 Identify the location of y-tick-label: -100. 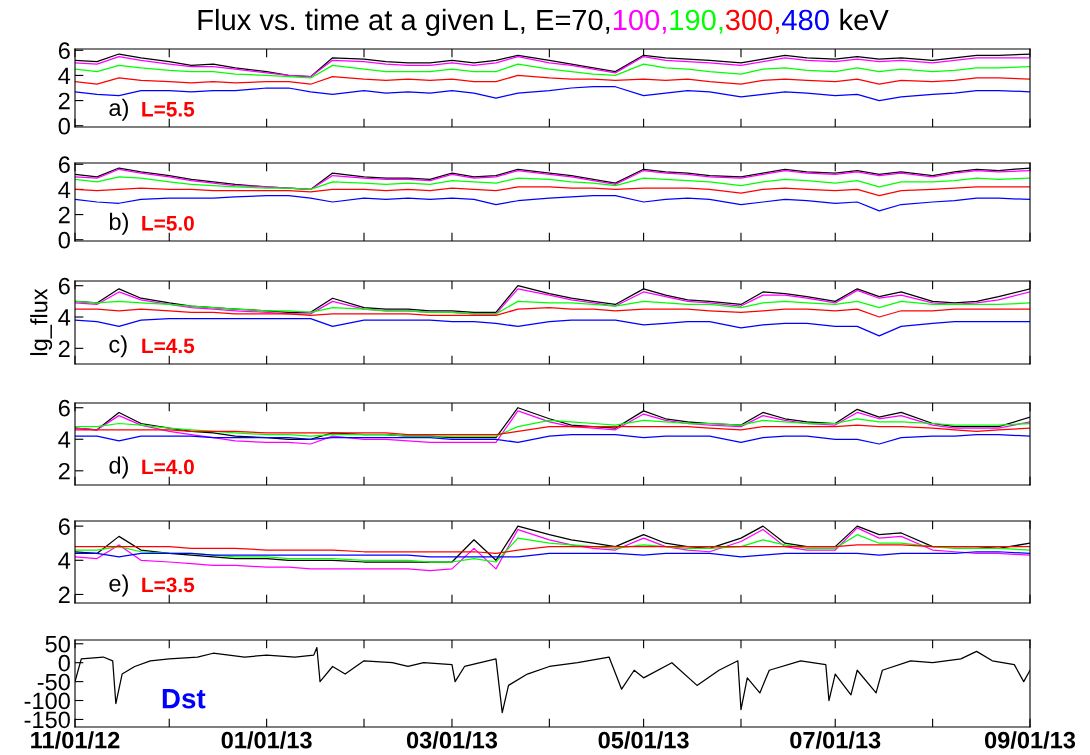
(47, 701).